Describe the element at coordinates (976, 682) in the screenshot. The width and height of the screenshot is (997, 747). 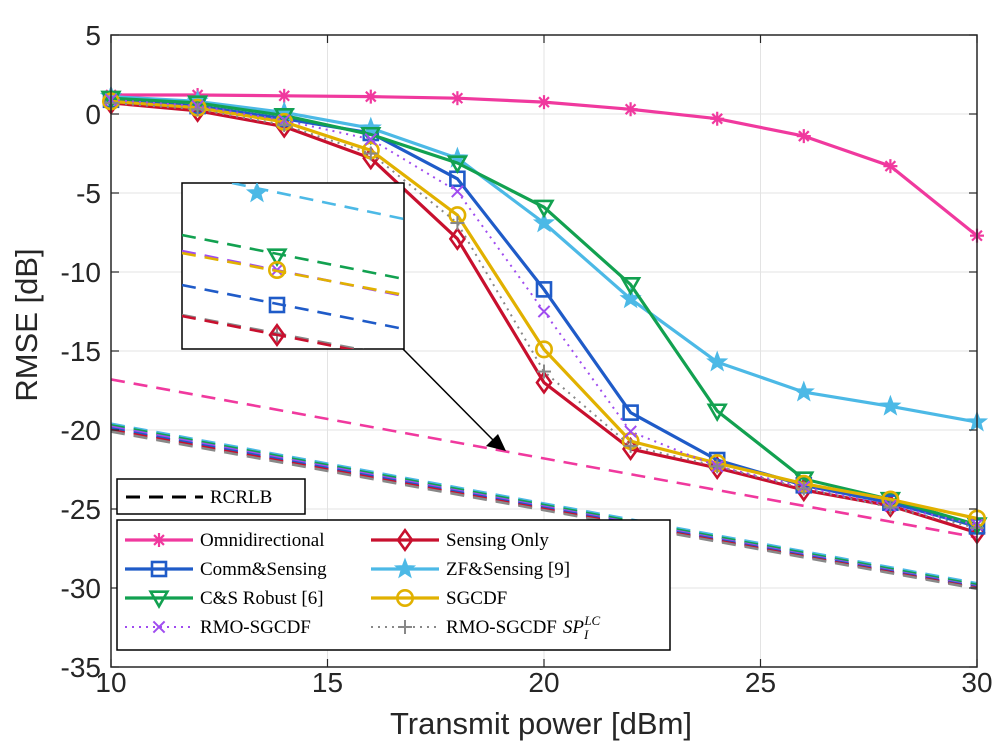
I see `x-tick-label-4: 30` at that location.